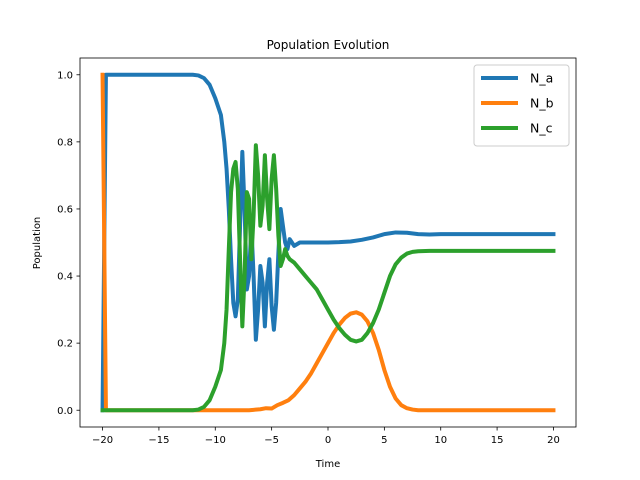 The height and width of the screenshot is (480, 640). What do you see at coordinates (541, 78) in the screenshot?
I see `legend-label-n-a: N_a` at bounding box center [541, 78].